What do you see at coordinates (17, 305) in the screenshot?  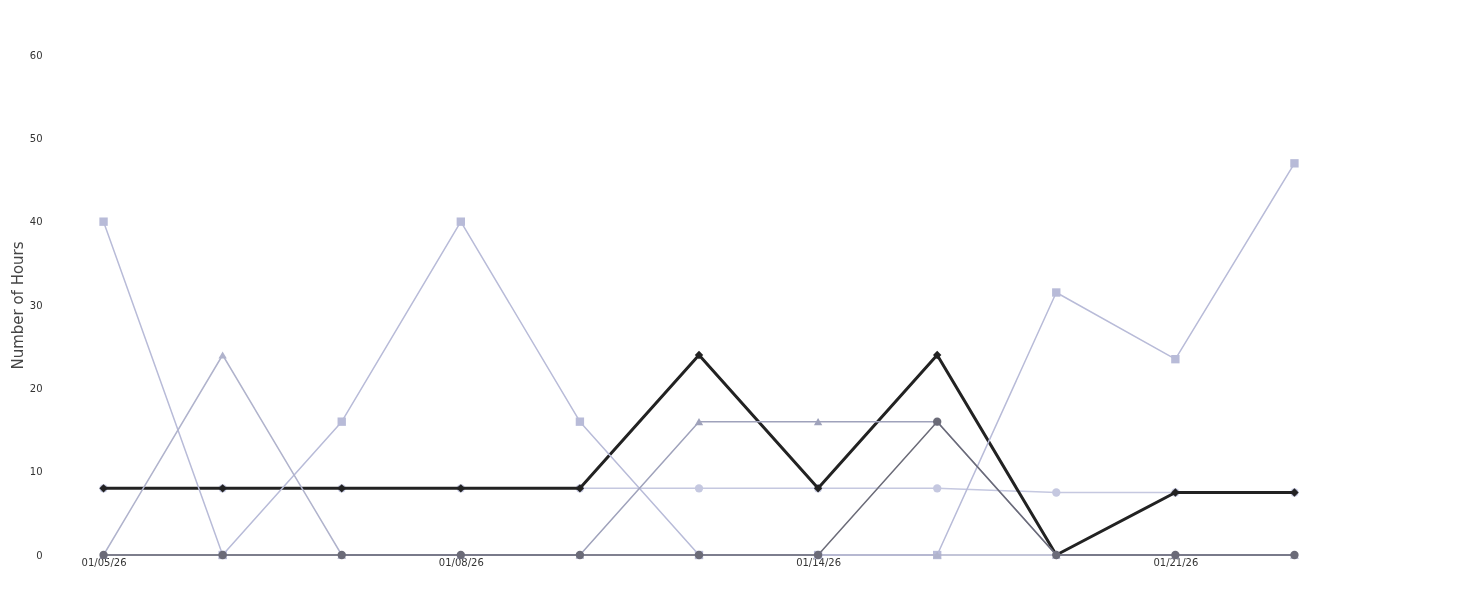 I see `y-axis-title: Number of Hours` at bounding box center [17, 305].